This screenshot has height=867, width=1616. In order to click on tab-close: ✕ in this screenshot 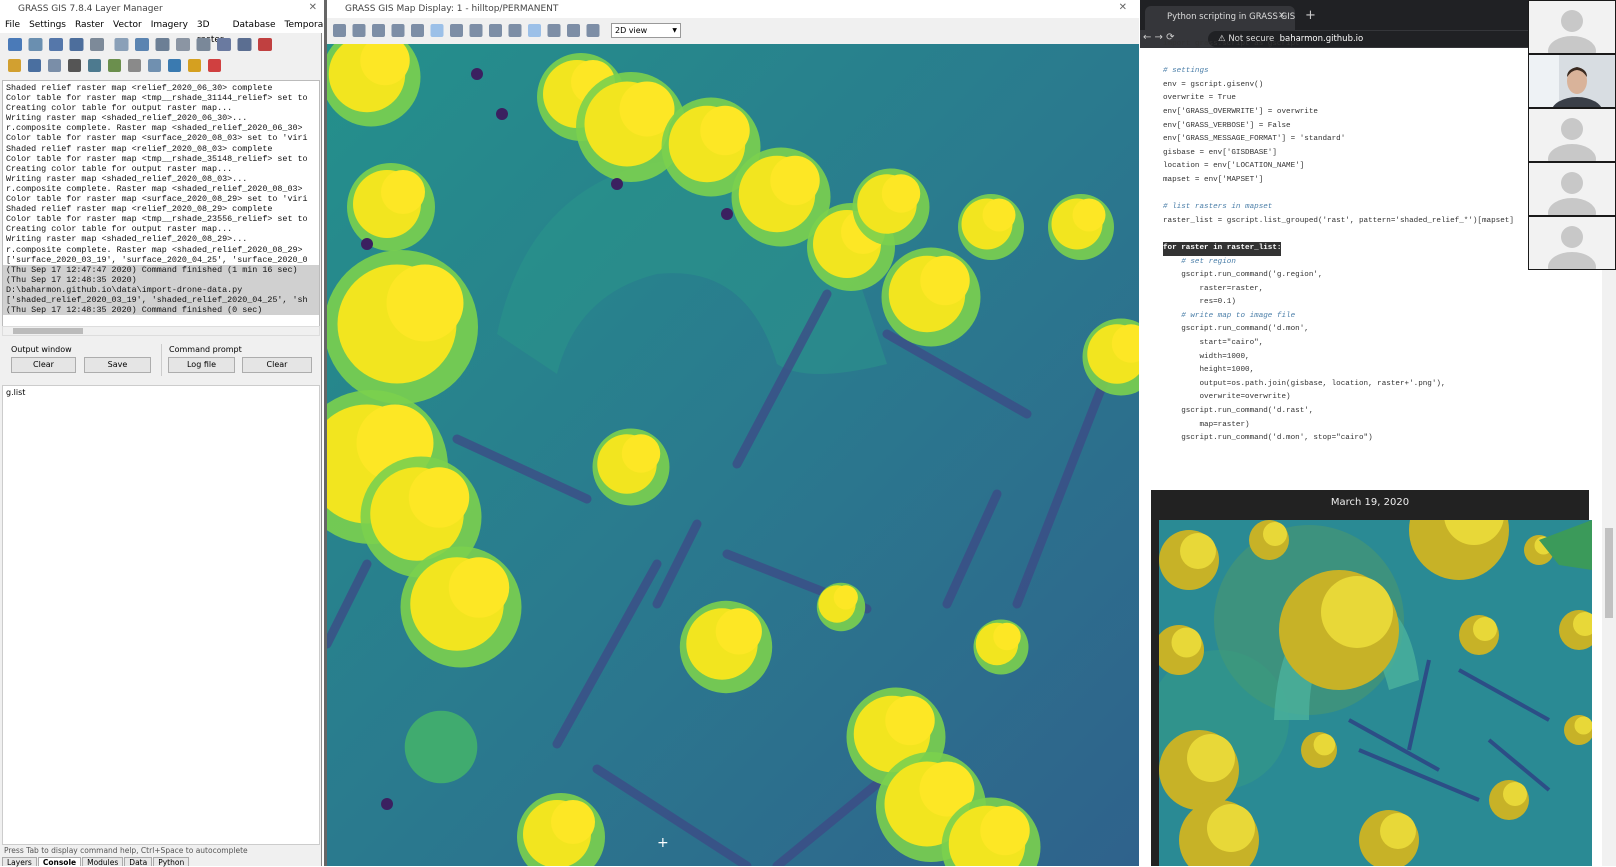, I will do `click(1282, 16)`.